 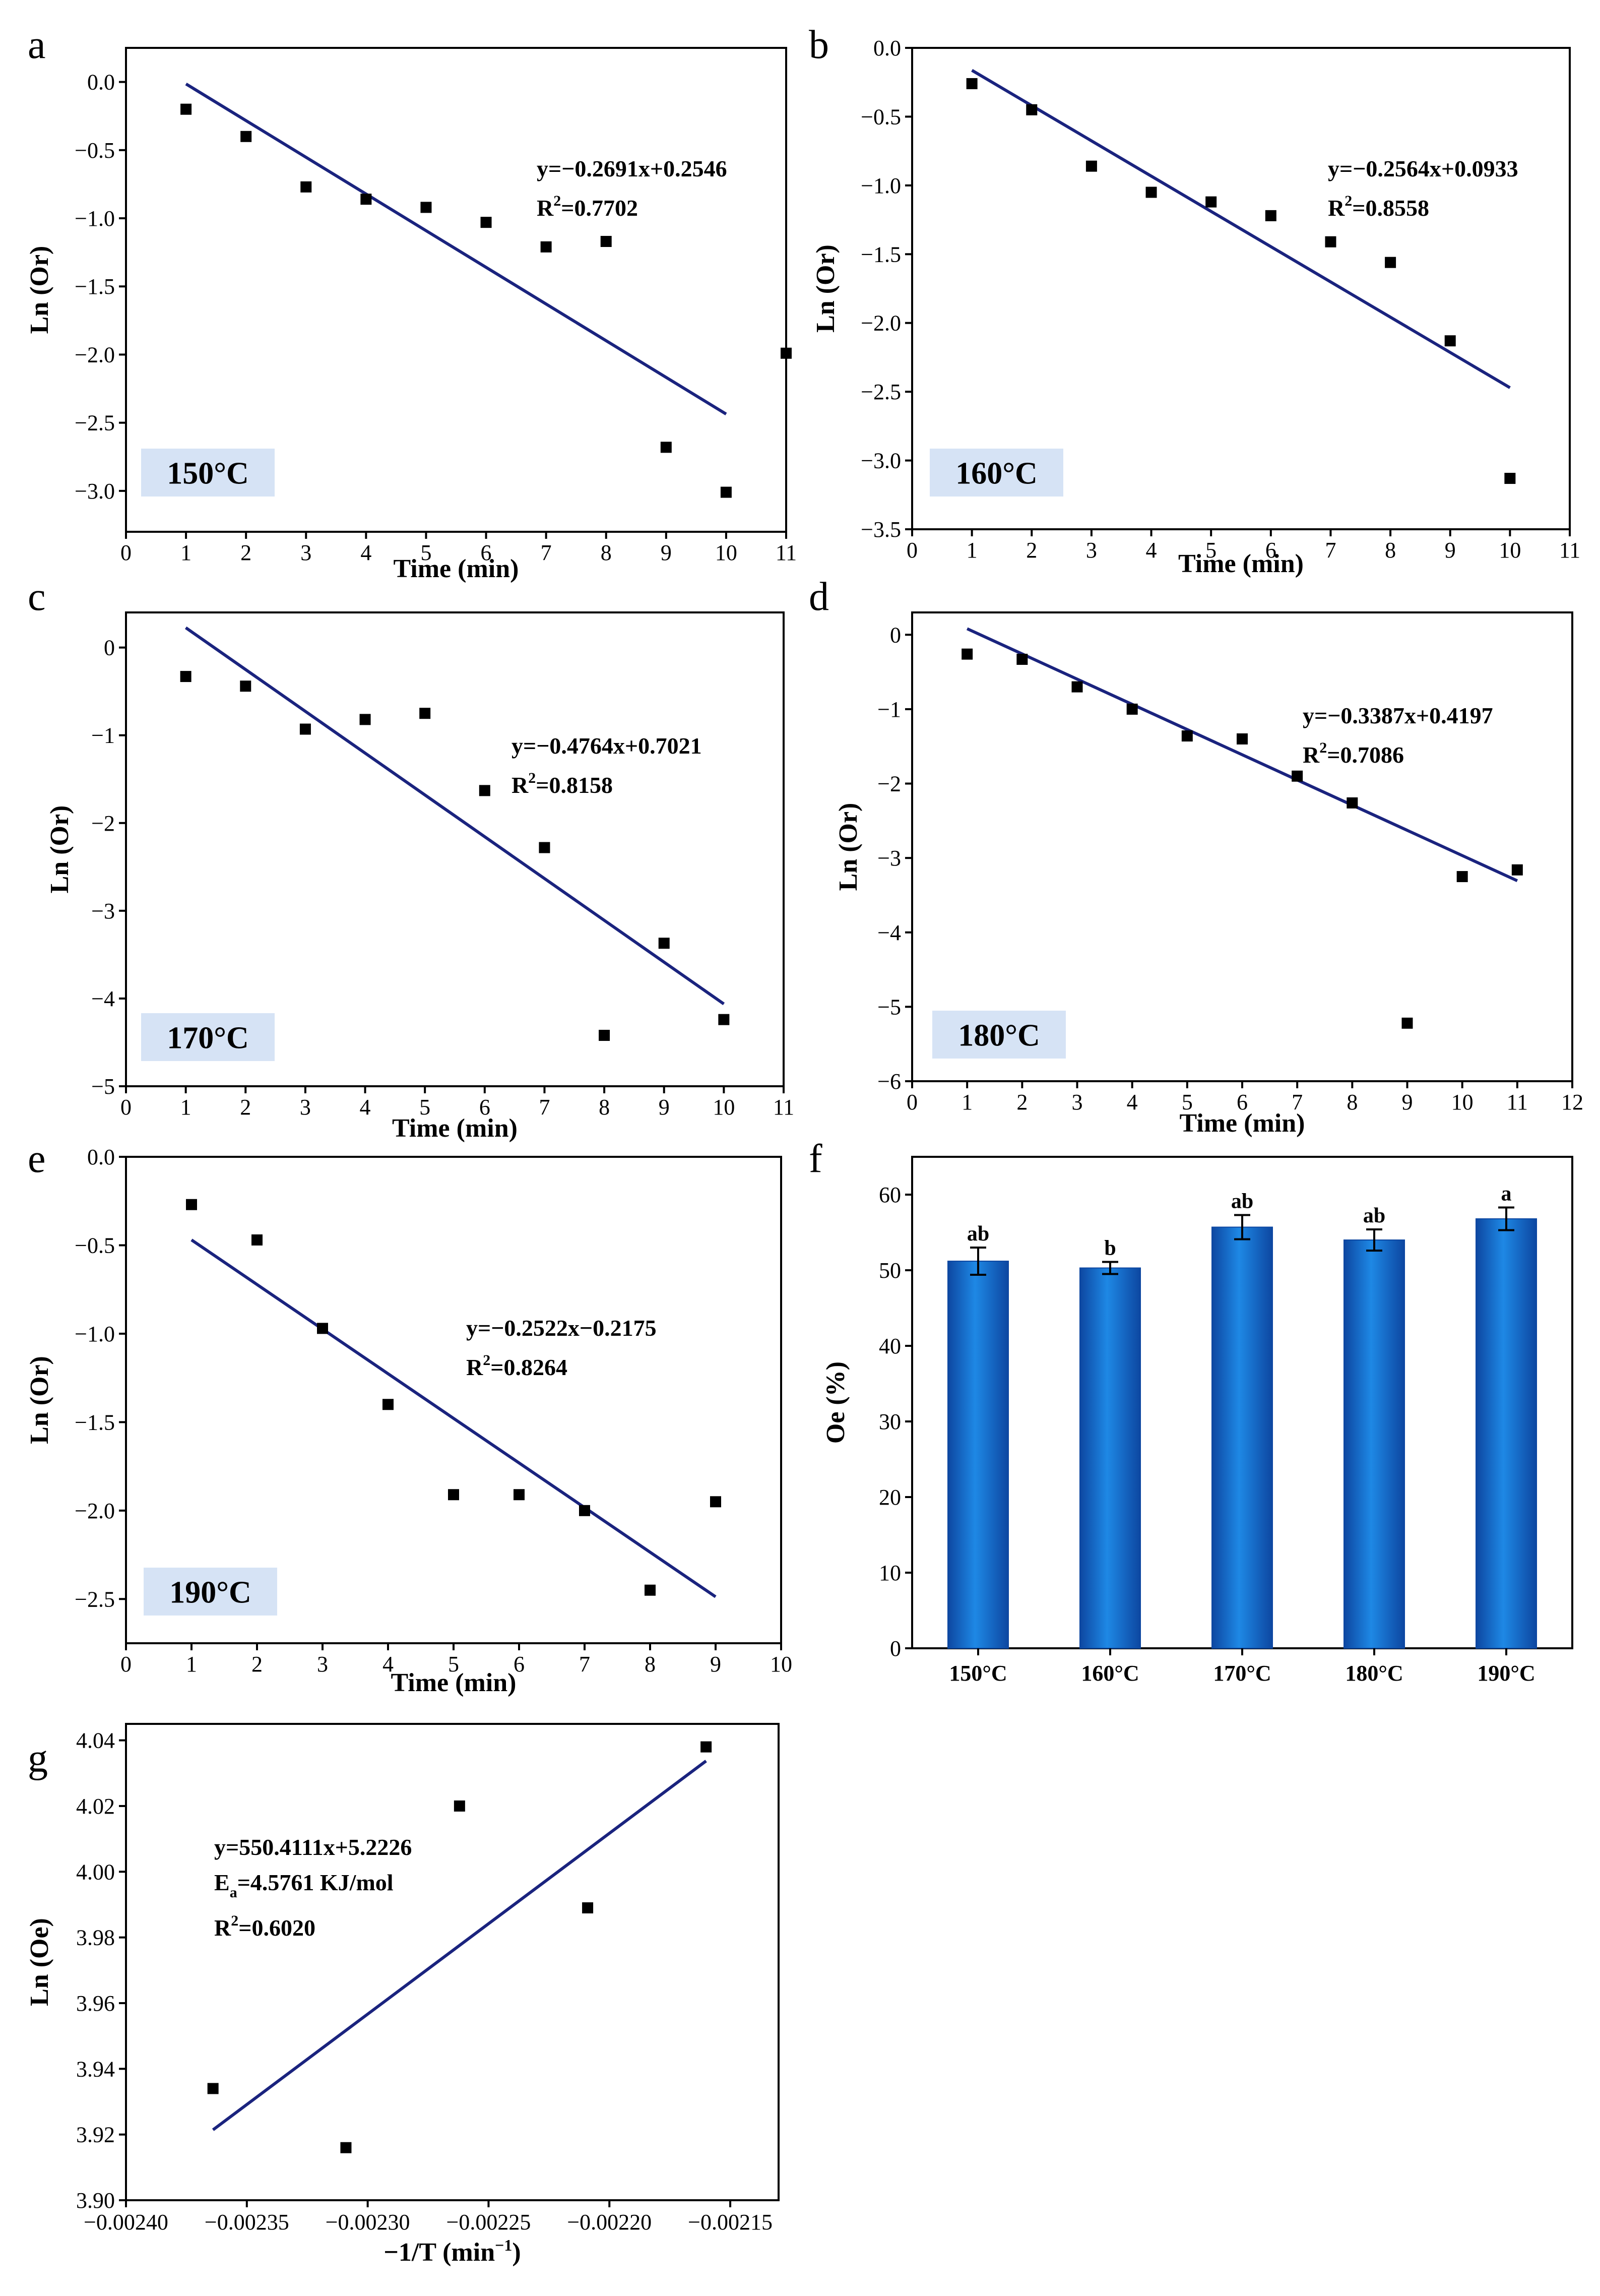 I want to click on y-tick-label: −3.5, so click(x=881, y=529).